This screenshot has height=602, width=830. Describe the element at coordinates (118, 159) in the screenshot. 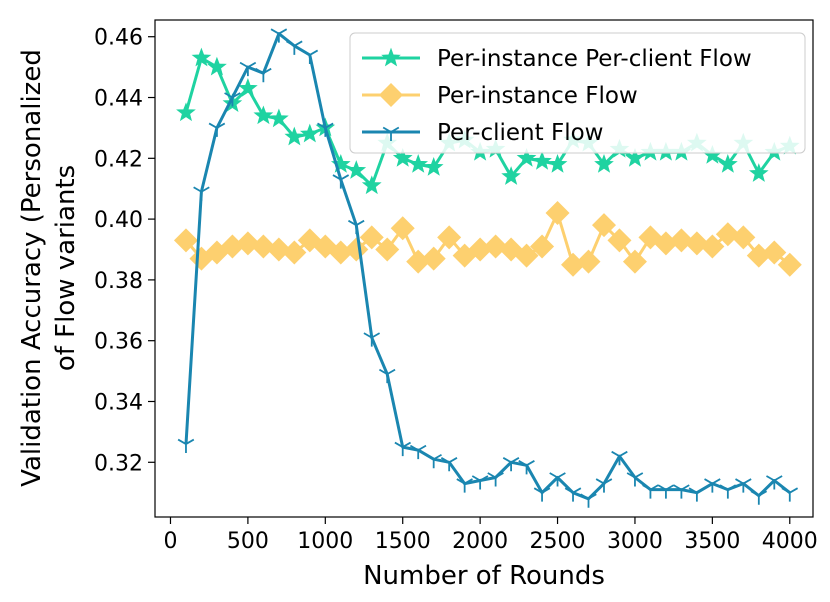

I see `y-tick-label-0.42: 0.42` at that location.